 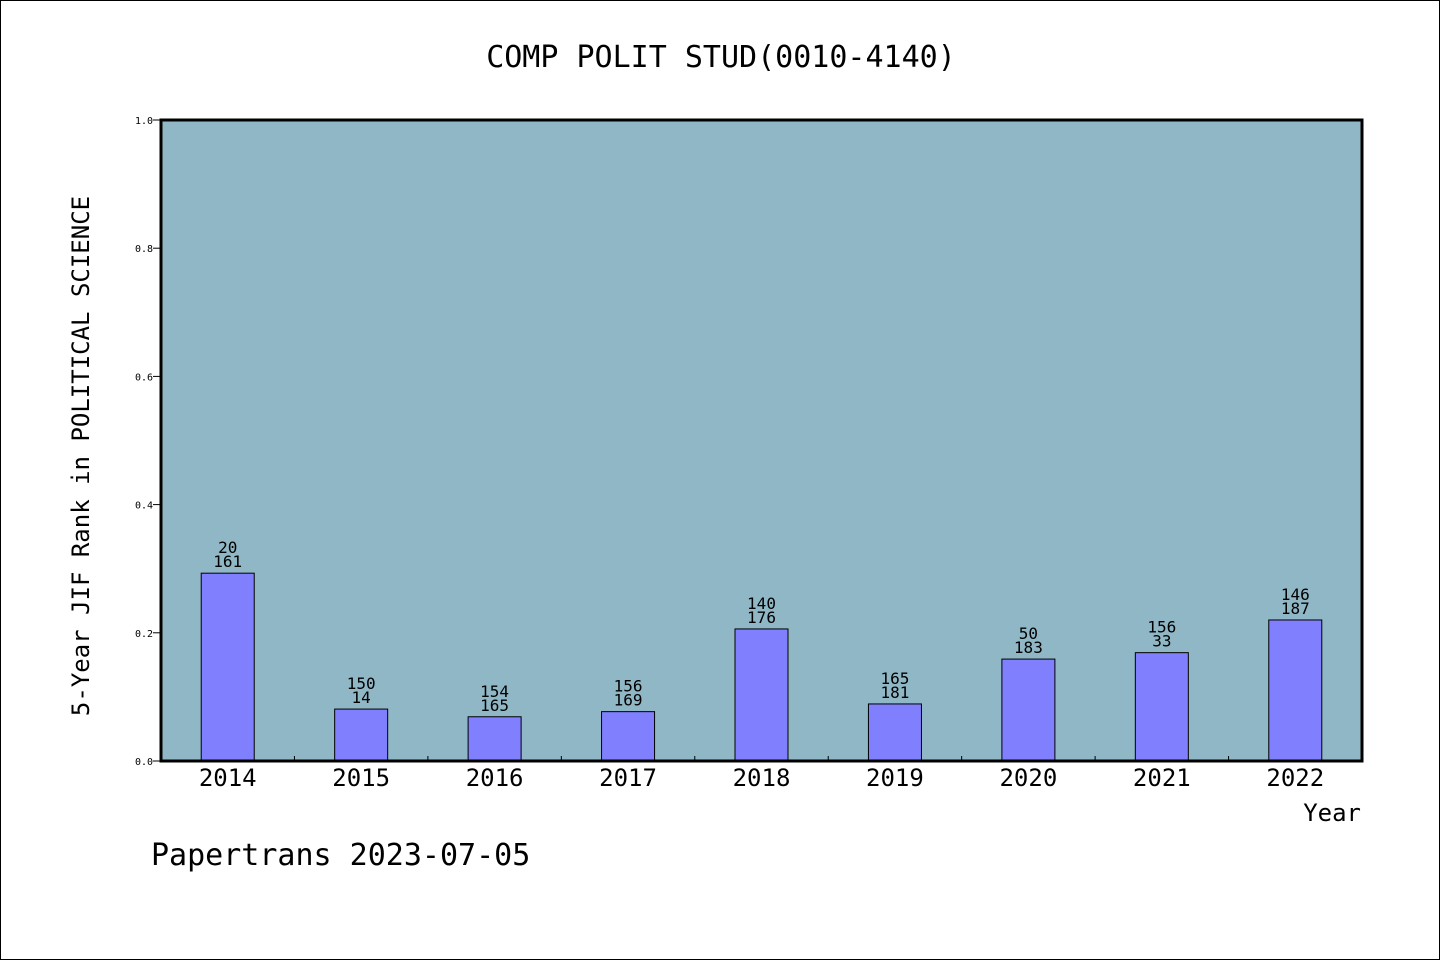 What do you see at coordinates (1162, 778) in the screenshot?
I see `x-tick-label: 2021` at bounding box center [1162, 778].